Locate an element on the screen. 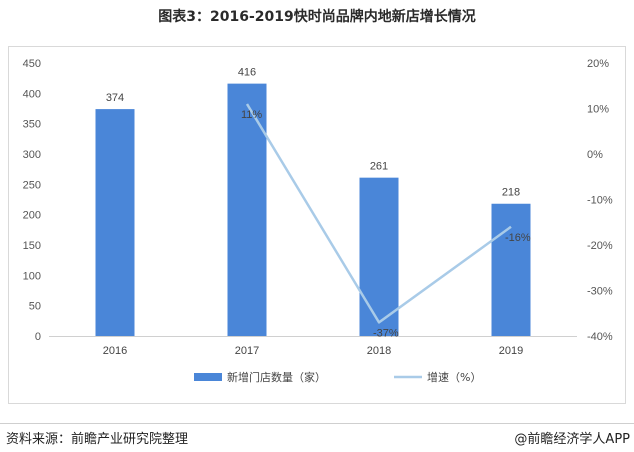  line-value-label: -16% is located at coordinates (518, 238).